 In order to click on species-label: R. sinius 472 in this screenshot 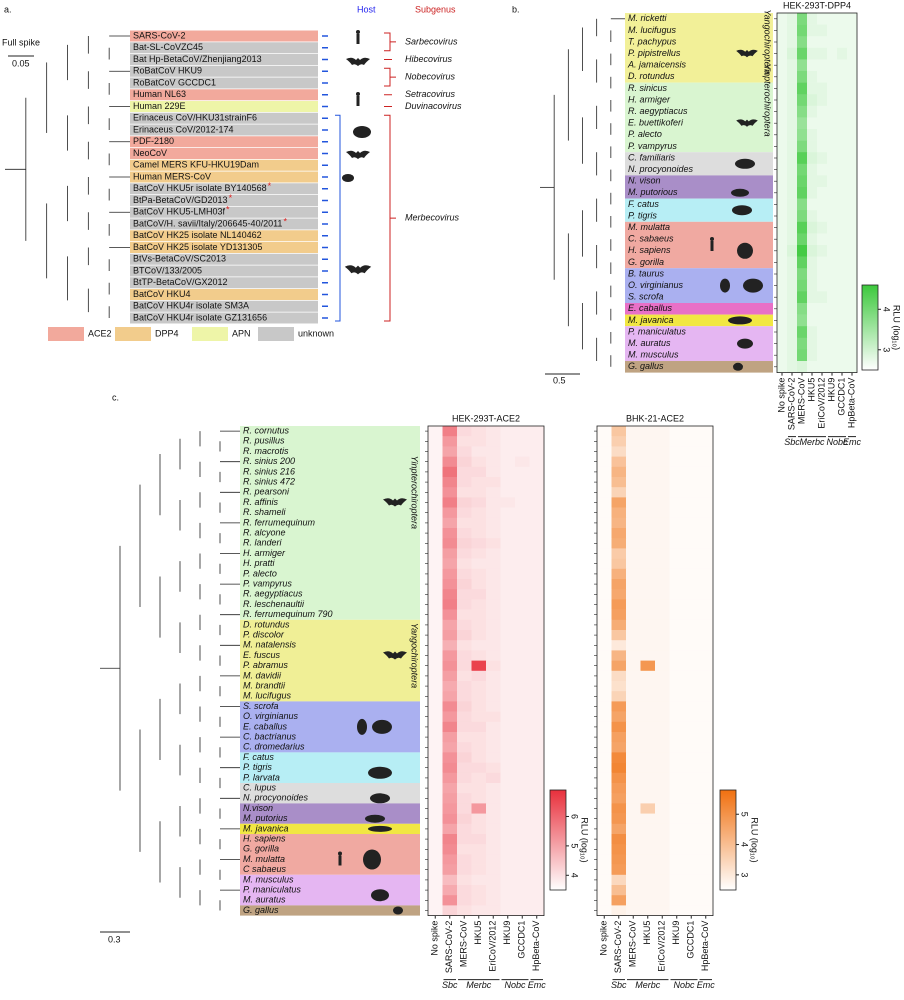, I will do `click(269, 481)`.